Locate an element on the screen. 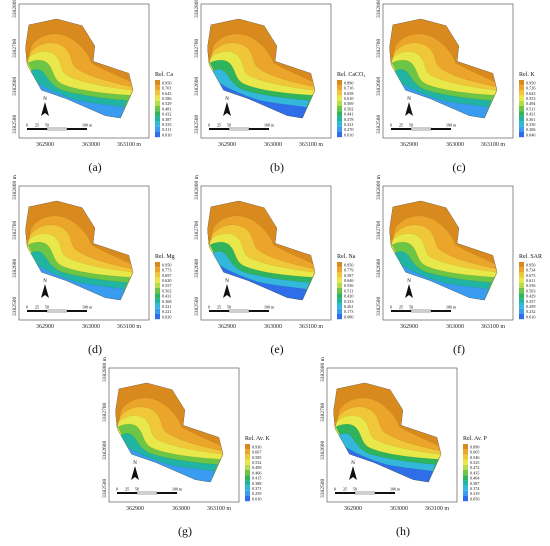 The image size is (550, 546). legend-value: 0.546 is located at coordinates (474, 457).